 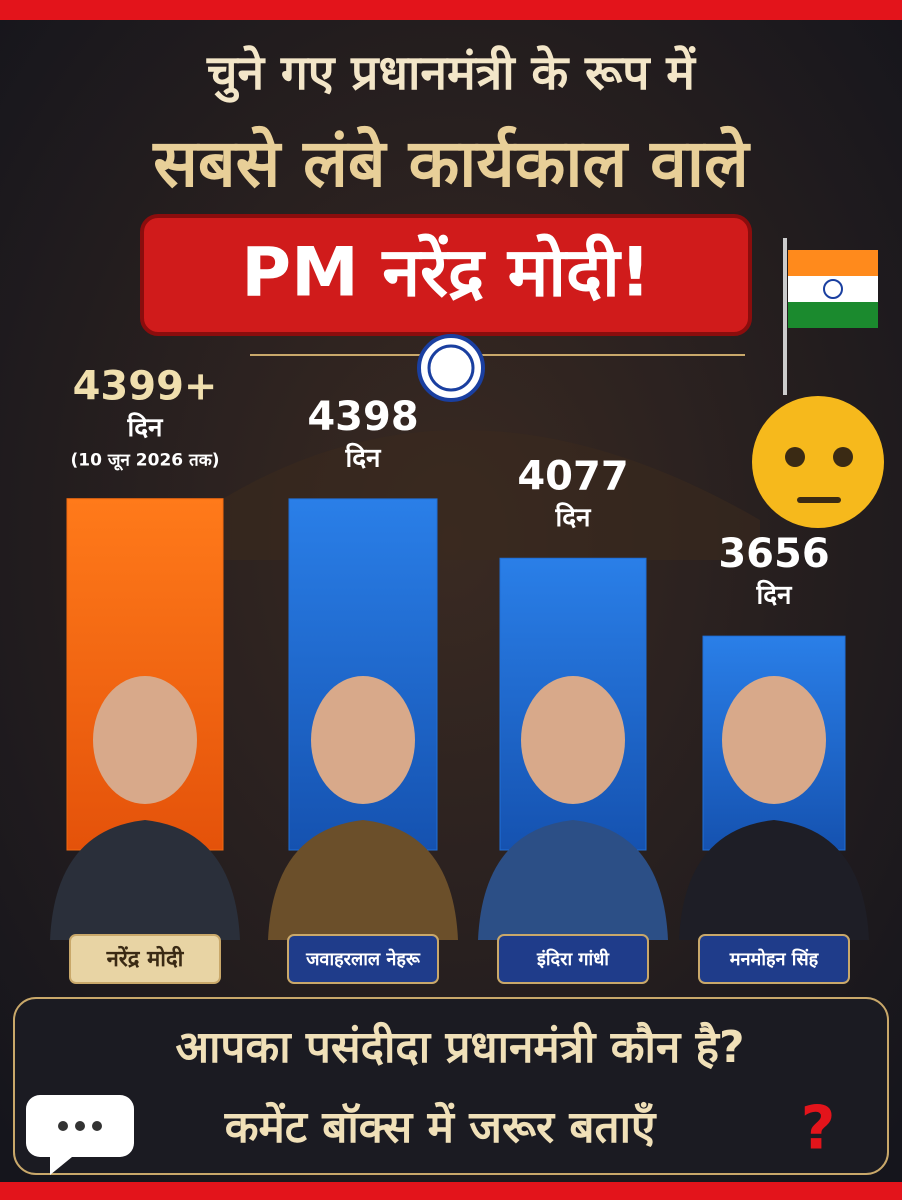 I want to click on value-label: 4398, so click(x=362, y=417).